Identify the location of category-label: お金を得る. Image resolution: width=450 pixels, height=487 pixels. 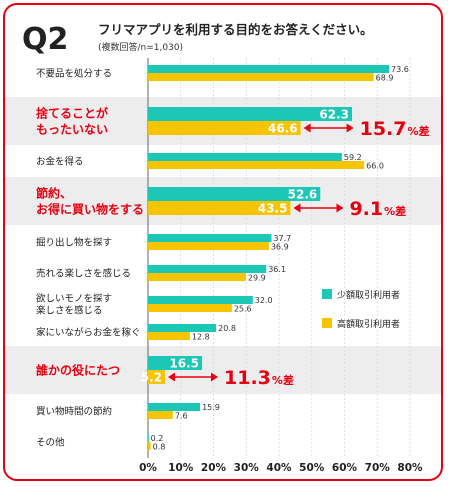
(60, 161).